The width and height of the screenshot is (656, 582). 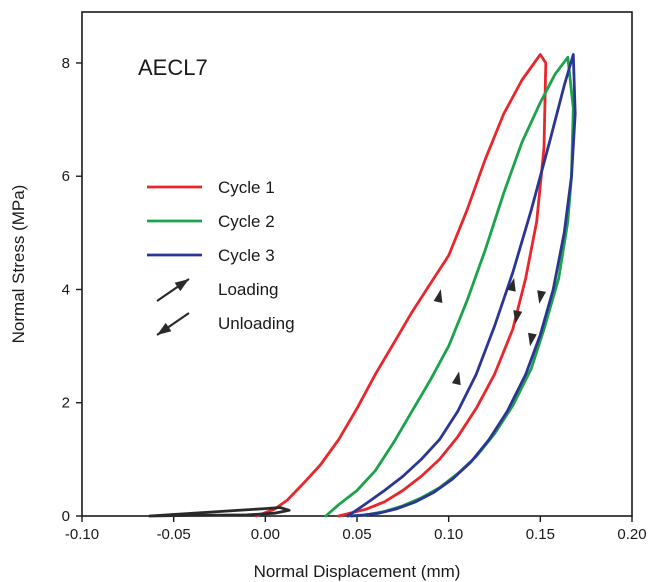 What do you see at coordinates (66, 63) in the screenshot?
I see `y-tick-label: 8` at bounding box center [66, 63].